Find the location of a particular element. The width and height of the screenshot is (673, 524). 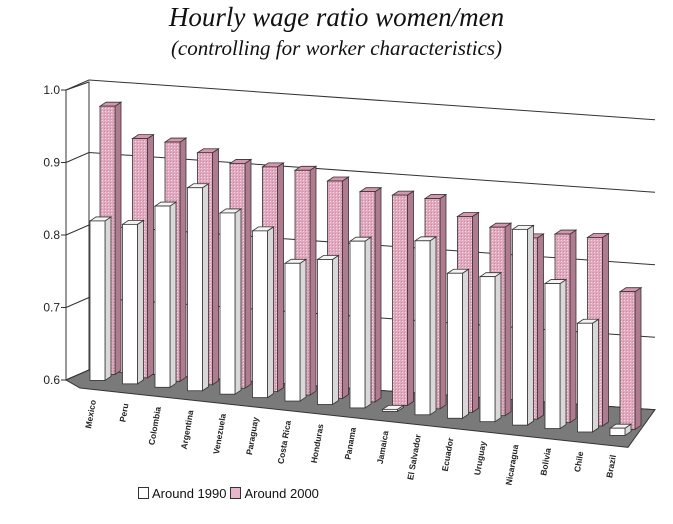

x-tick-label: Peru is located at coordinates (123, 412).